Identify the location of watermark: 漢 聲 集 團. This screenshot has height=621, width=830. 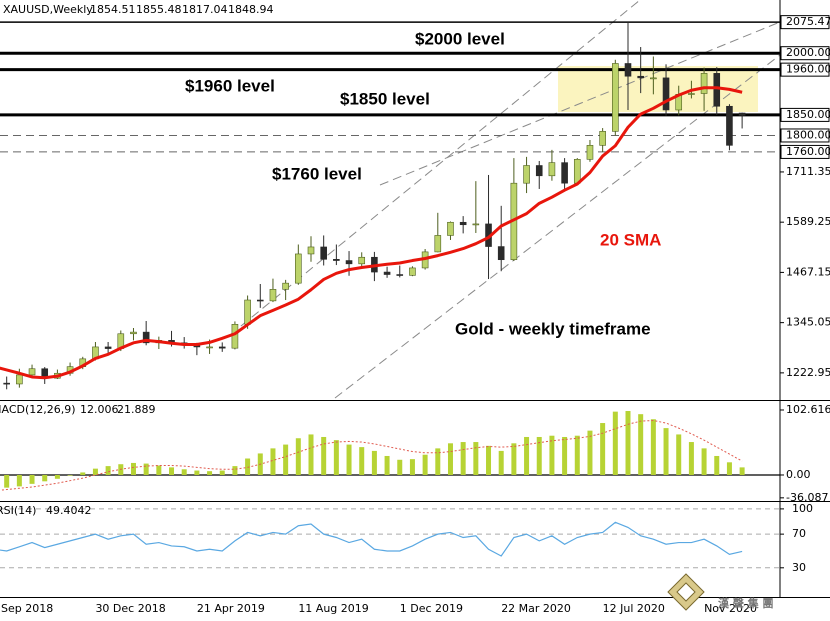
(746, 603).